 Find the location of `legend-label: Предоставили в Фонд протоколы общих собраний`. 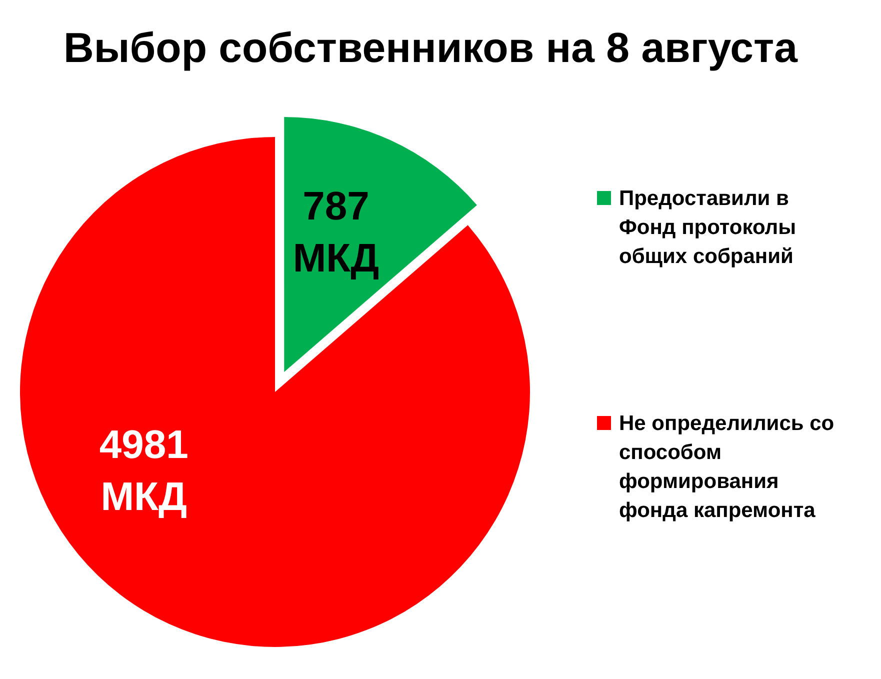

legend-label: Предоставили в Фонд протоколы общих собраний is located at coordinates (707, 227).